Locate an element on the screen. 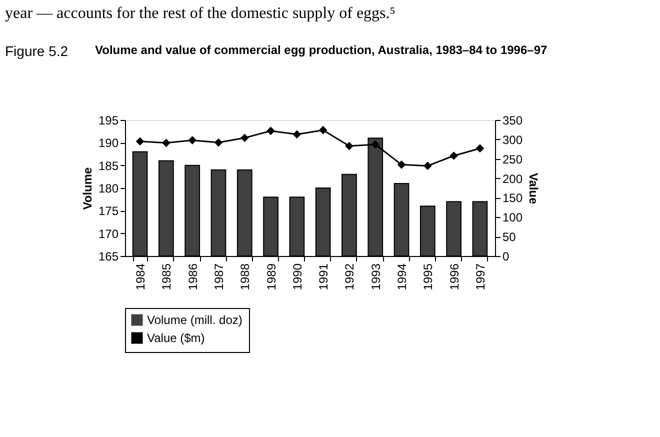 This screenshot has width=660, height=437. x-tick-label: 1990 is located at coordinates (297, 276).